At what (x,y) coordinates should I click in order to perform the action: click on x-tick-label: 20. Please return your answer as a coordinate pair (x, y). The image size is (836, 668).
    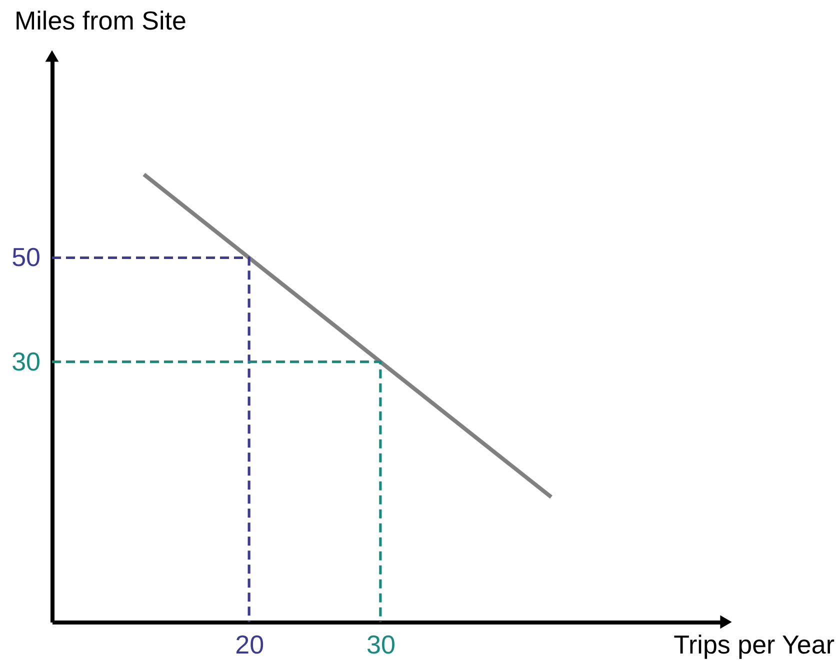
    Looking at the image, I should click on (249, 645).